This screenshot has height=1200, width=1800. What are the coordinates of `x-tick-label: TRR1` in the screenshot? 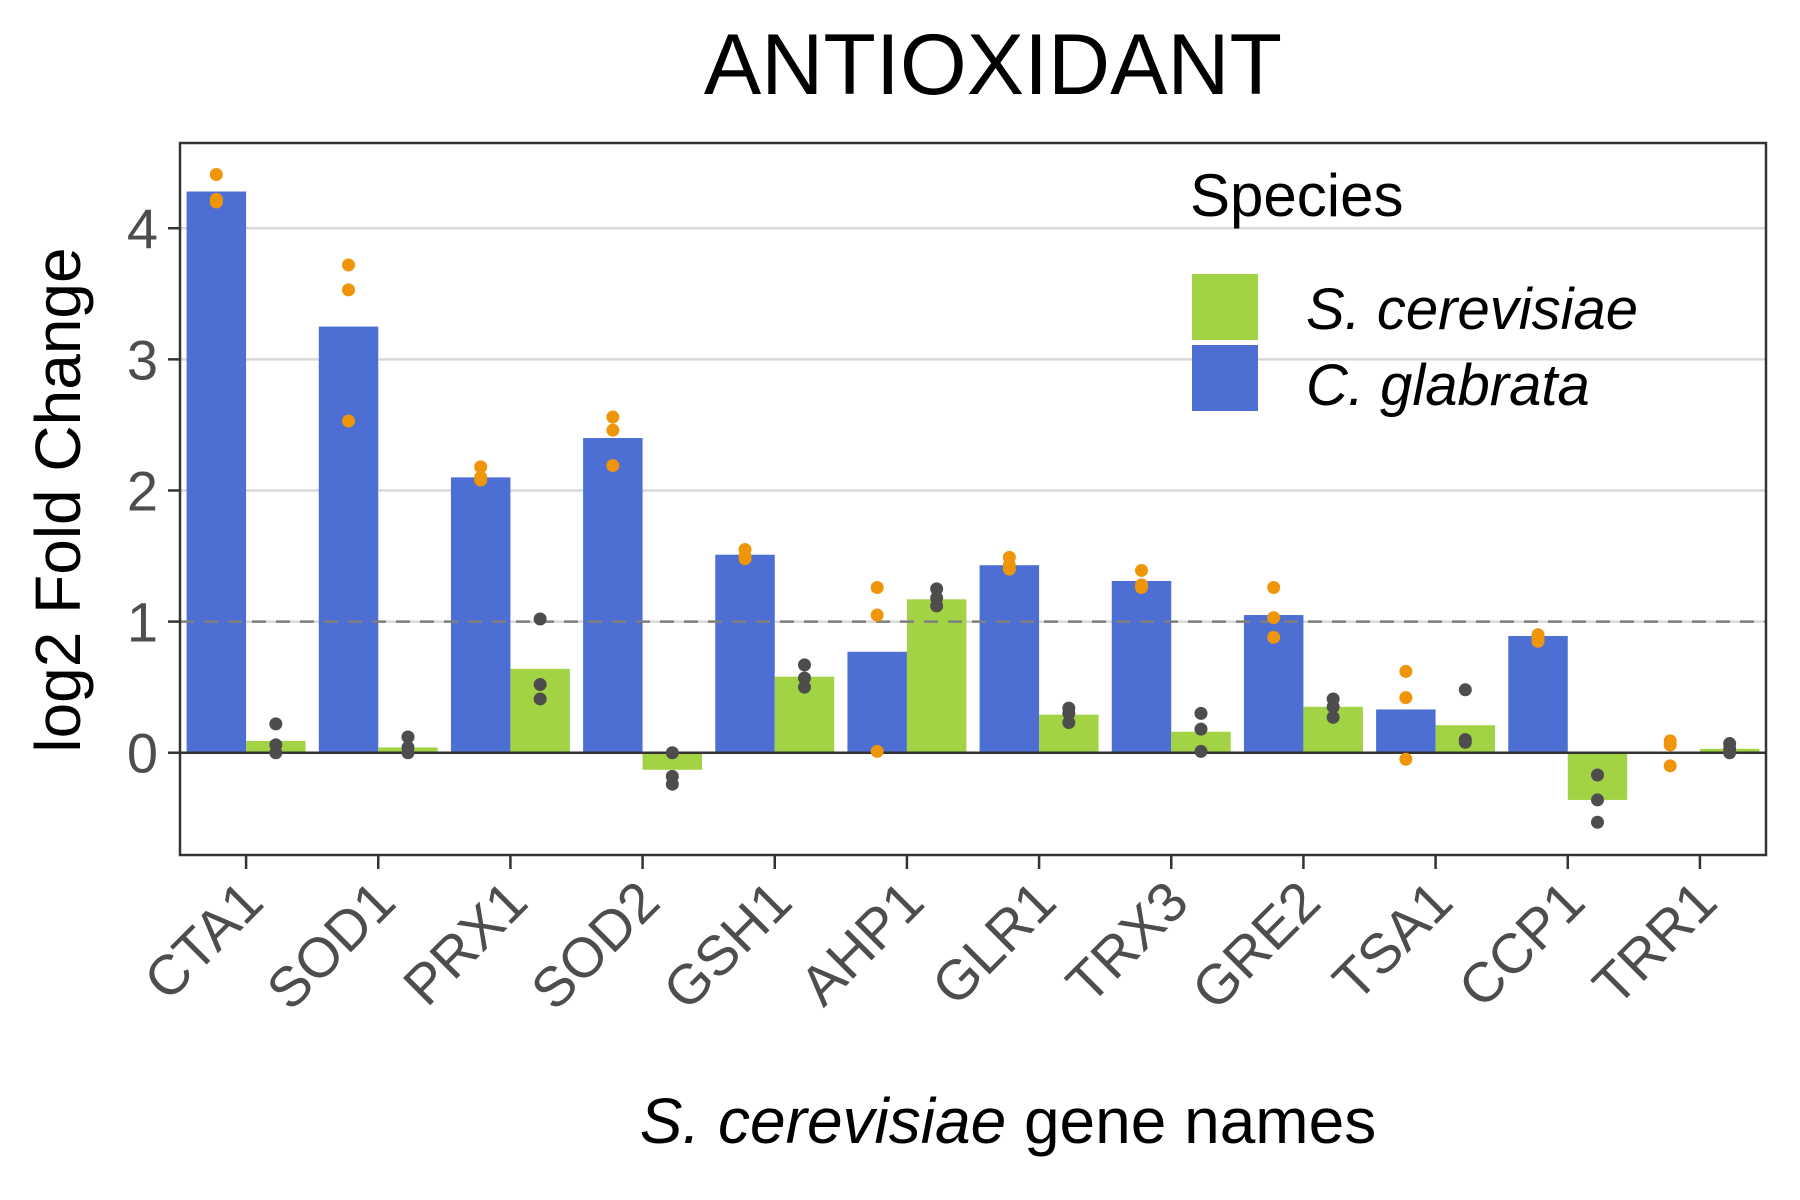 It's located at (1654, 943).